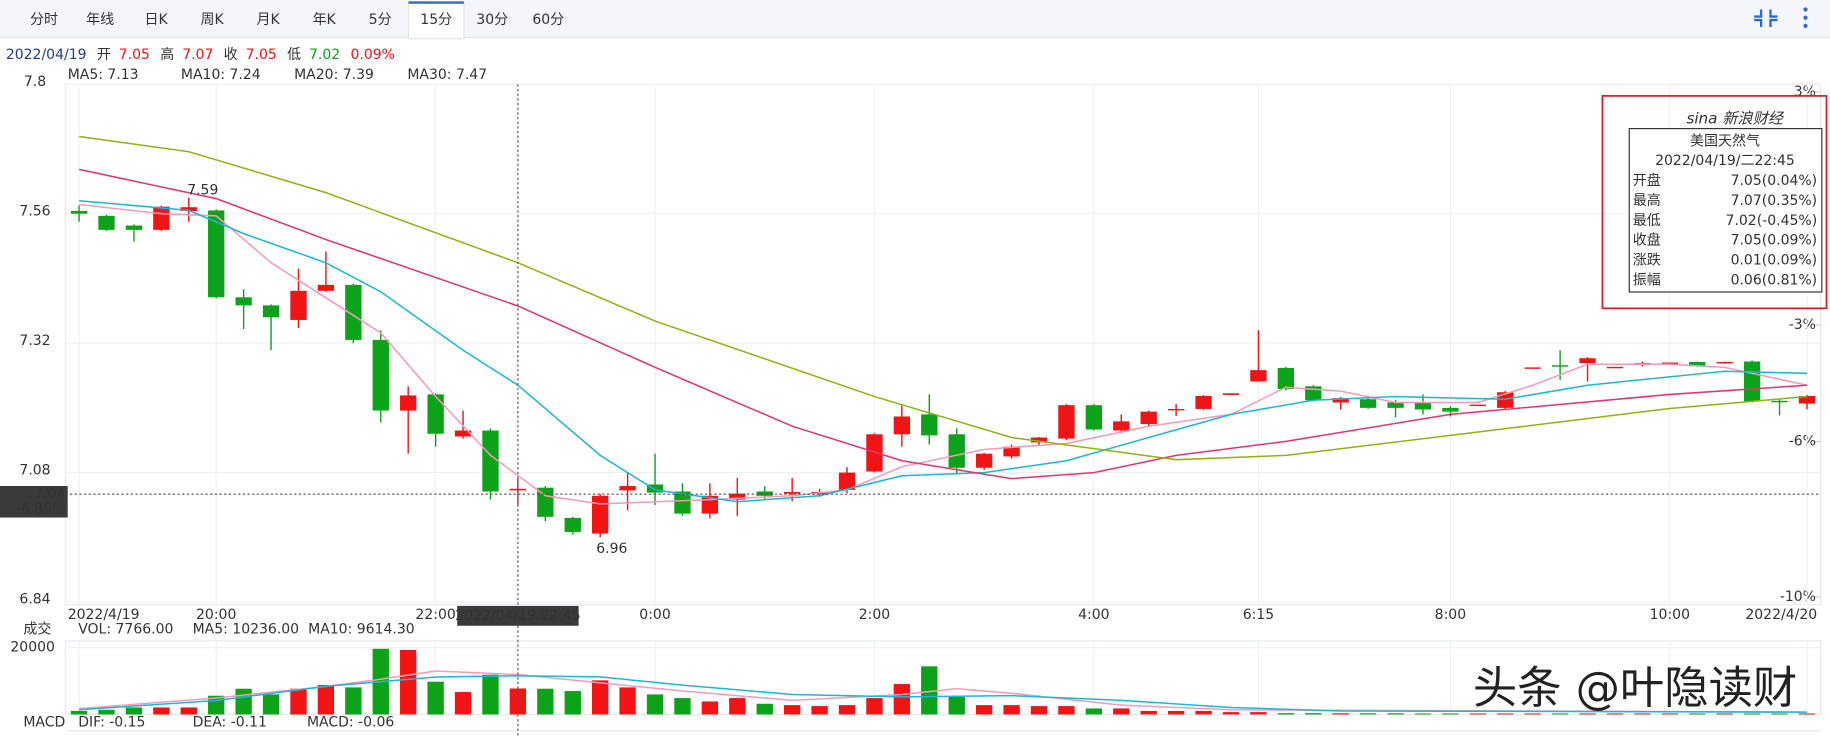 The height and width of the screenshot is (738, 1830). What do you see at coordinates (32, 648) in the screenshot?
I see `volume-y-tick-label: 20000` at bounding box center [32, 648].